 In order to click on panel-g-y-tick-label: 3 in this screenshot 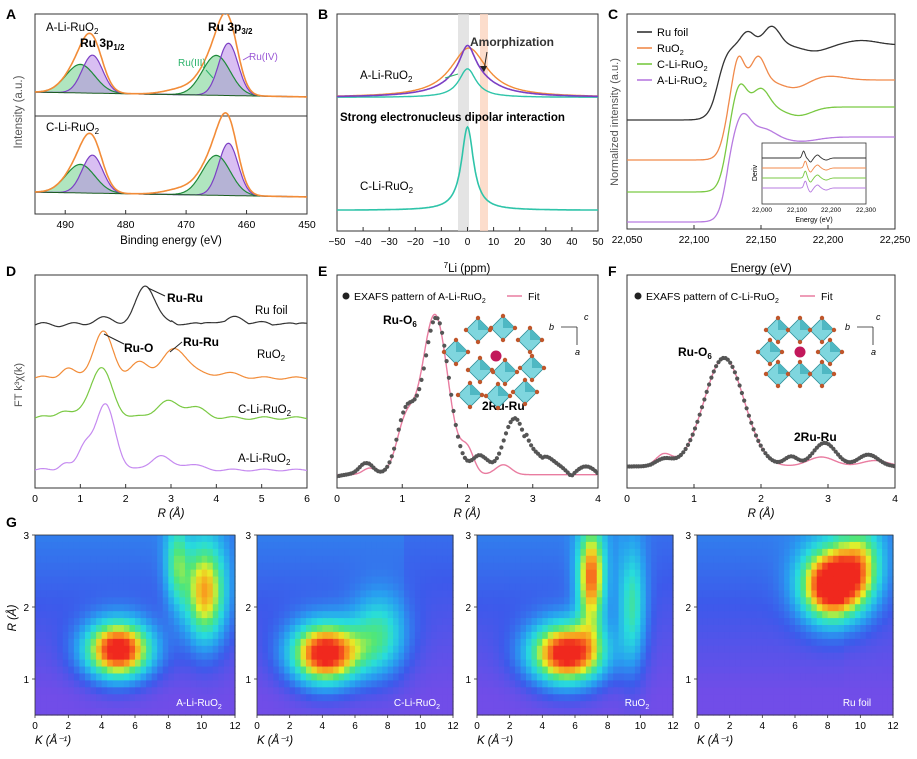, I will do `click(248, 536)`.